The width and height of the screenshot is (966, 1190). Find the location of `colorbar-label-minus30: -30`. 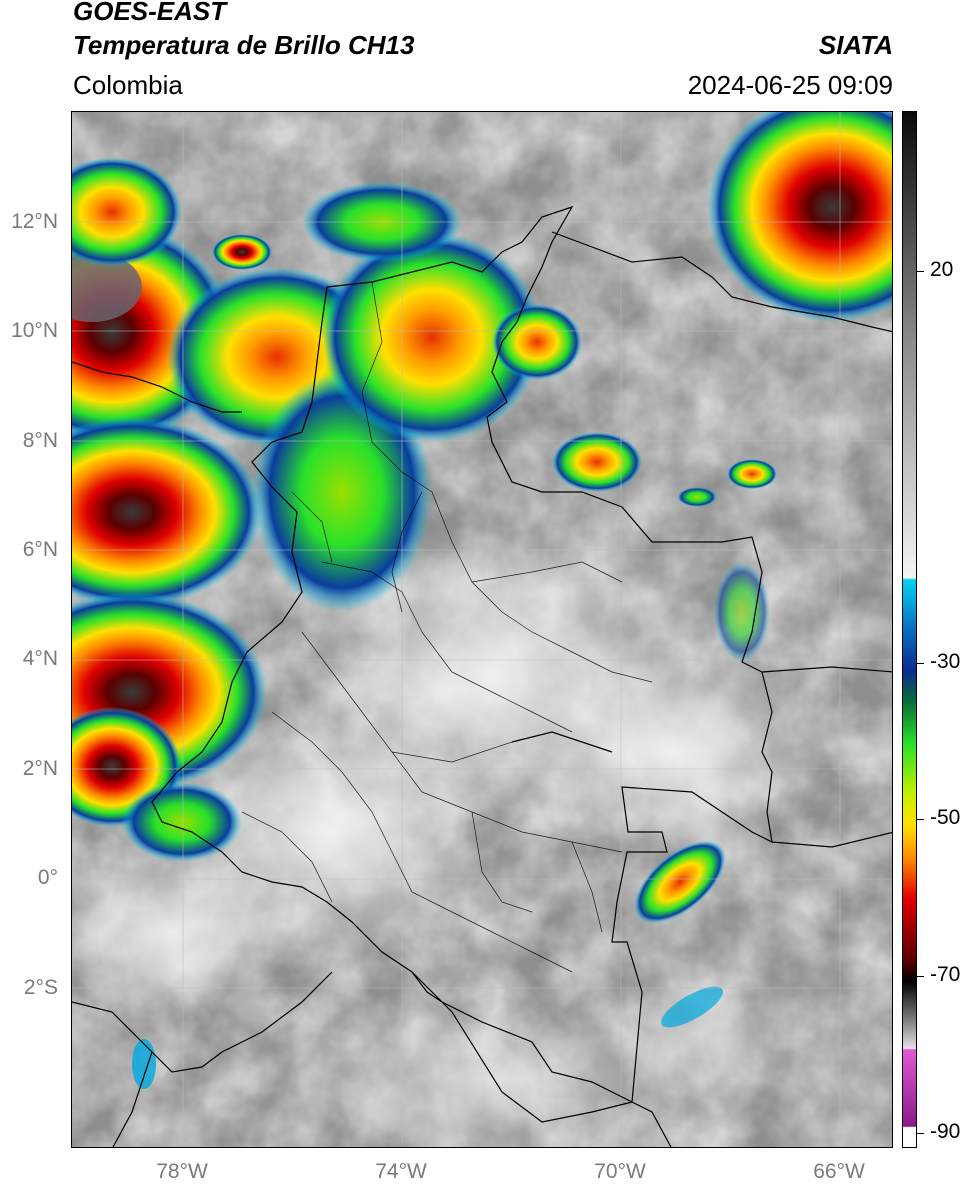

colorbar-label-minus30: -30 is located at coordinates (945, 661).